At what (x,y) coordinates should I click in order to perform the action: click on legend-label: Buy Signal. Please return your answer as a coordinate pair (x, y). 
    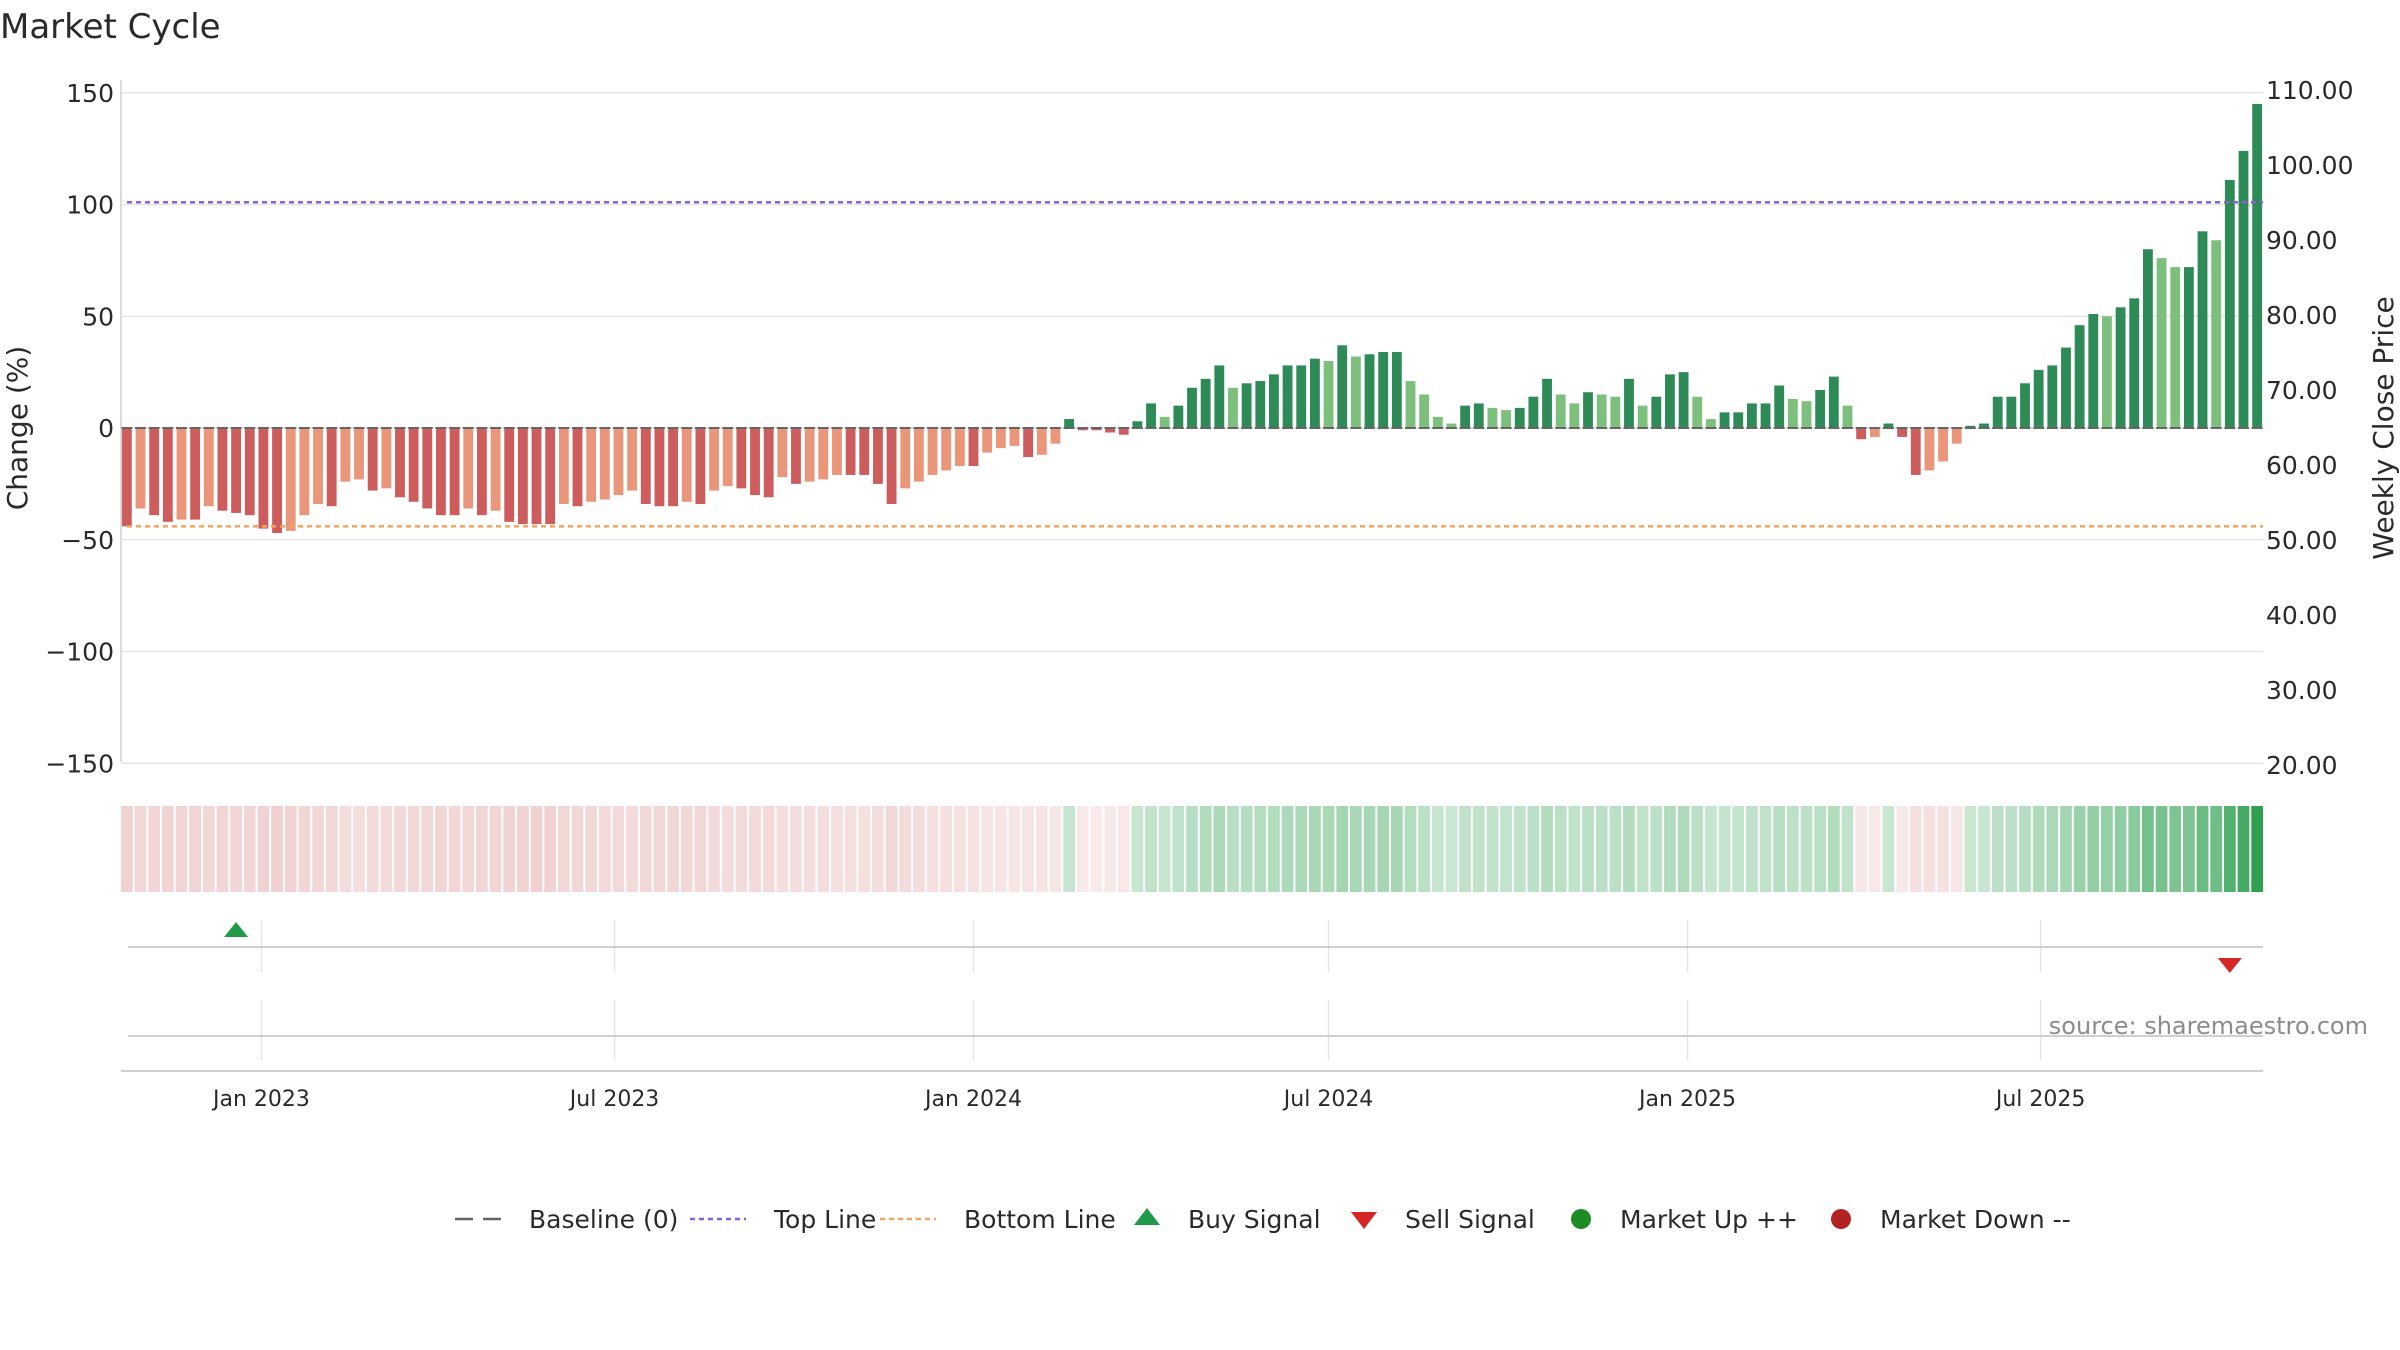
    Looking at the image, I should click on (1254, 1219).